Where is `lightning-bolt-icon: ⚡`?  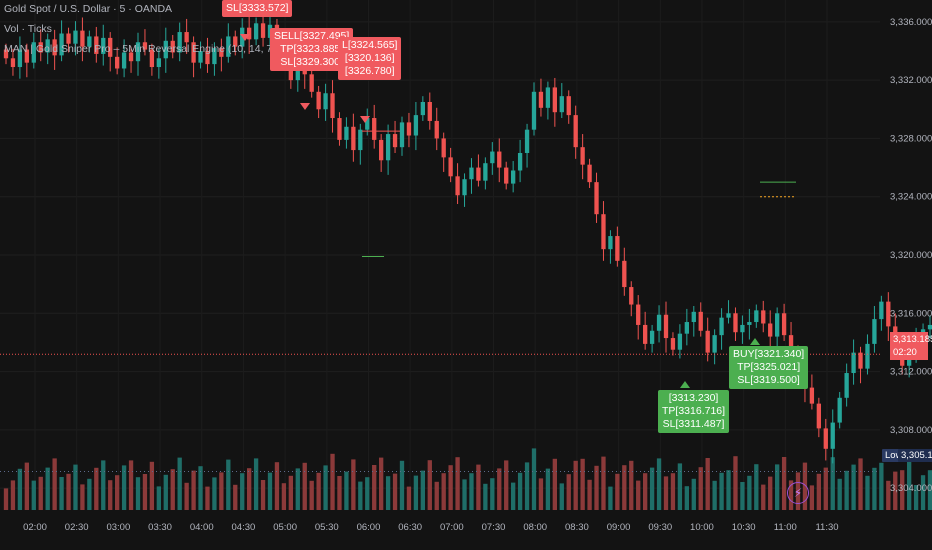
lightning-bolt-icon: ⚡ is located at coordinates (798, 493).